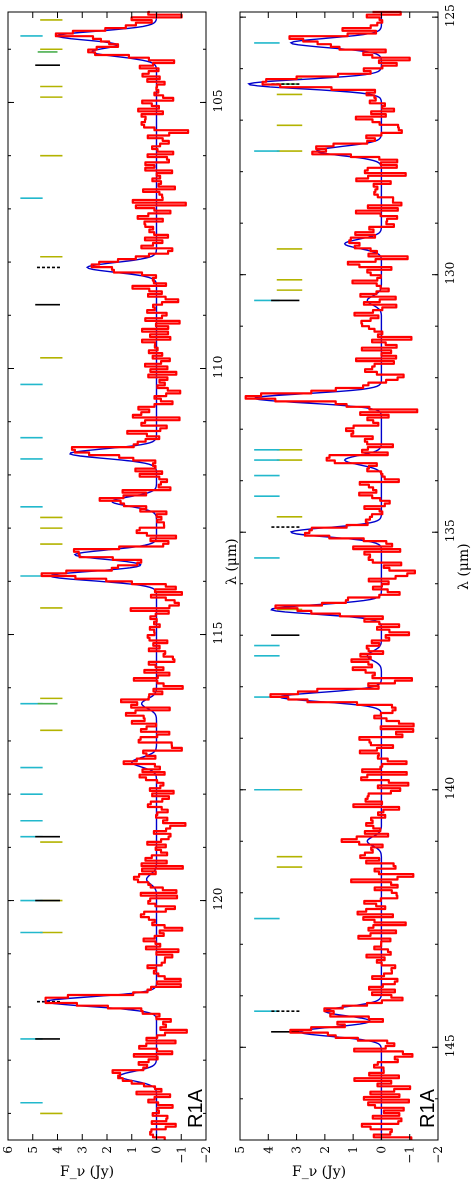 This screenshot has width=474, height=1184. Describe the element at coordinates (450, 15) in the screenshot. I see `x-tick-label: 125` at that location.